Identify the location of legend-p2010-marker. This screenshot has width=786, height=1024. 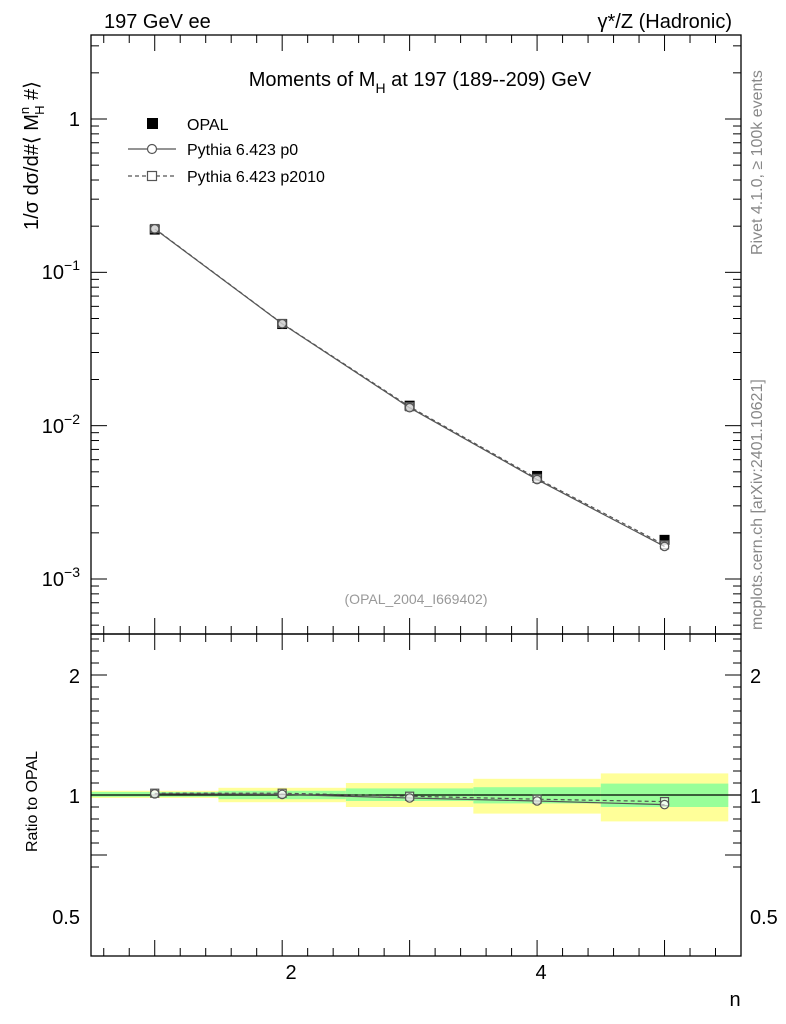
(152, 176).